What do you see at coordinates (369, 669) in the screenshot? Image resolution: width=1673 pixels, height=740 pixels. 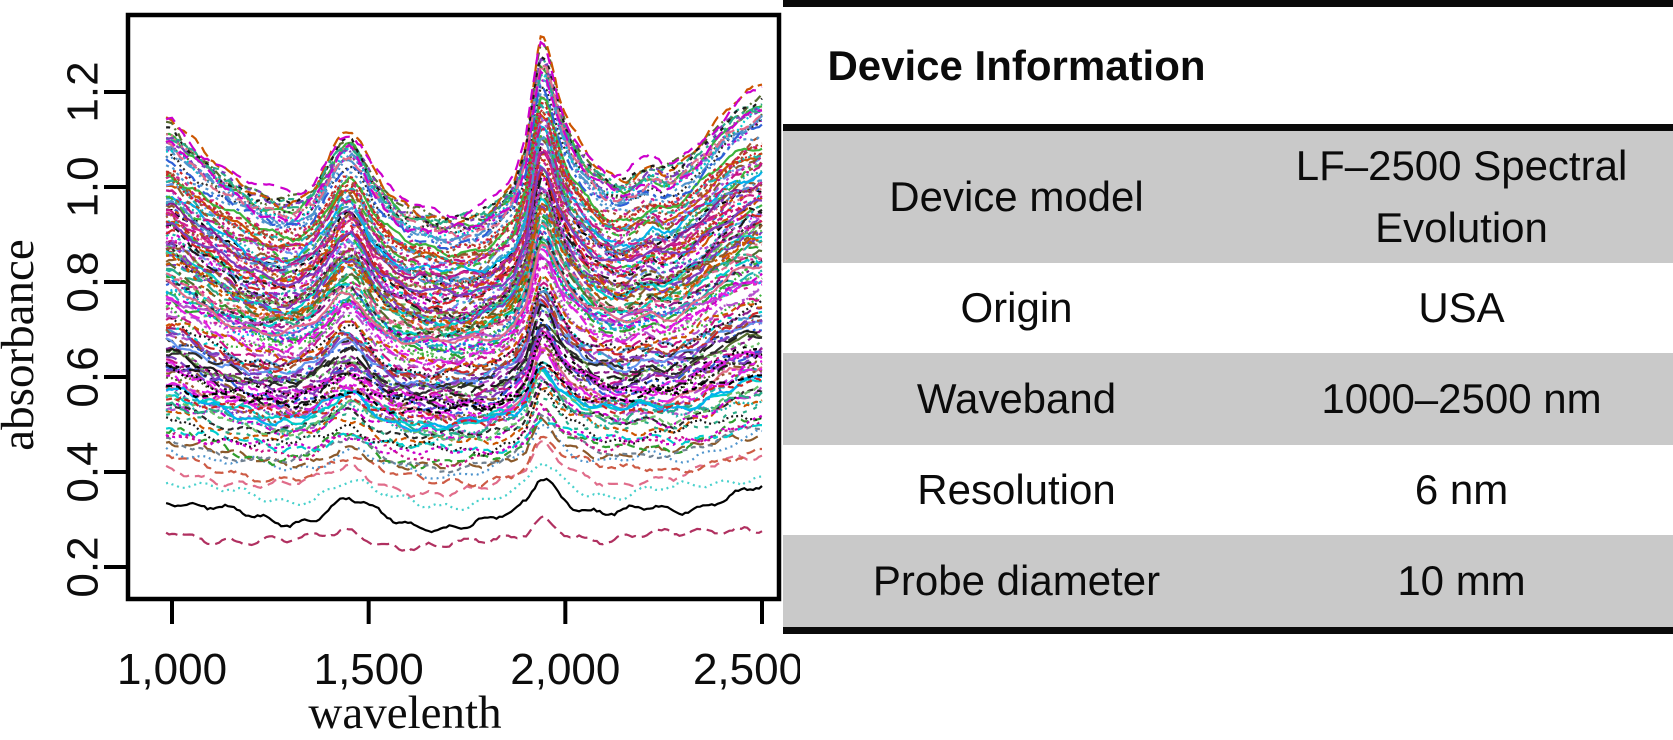 I see `x-tick-label: 1,500` at bounding box center [369, 669].